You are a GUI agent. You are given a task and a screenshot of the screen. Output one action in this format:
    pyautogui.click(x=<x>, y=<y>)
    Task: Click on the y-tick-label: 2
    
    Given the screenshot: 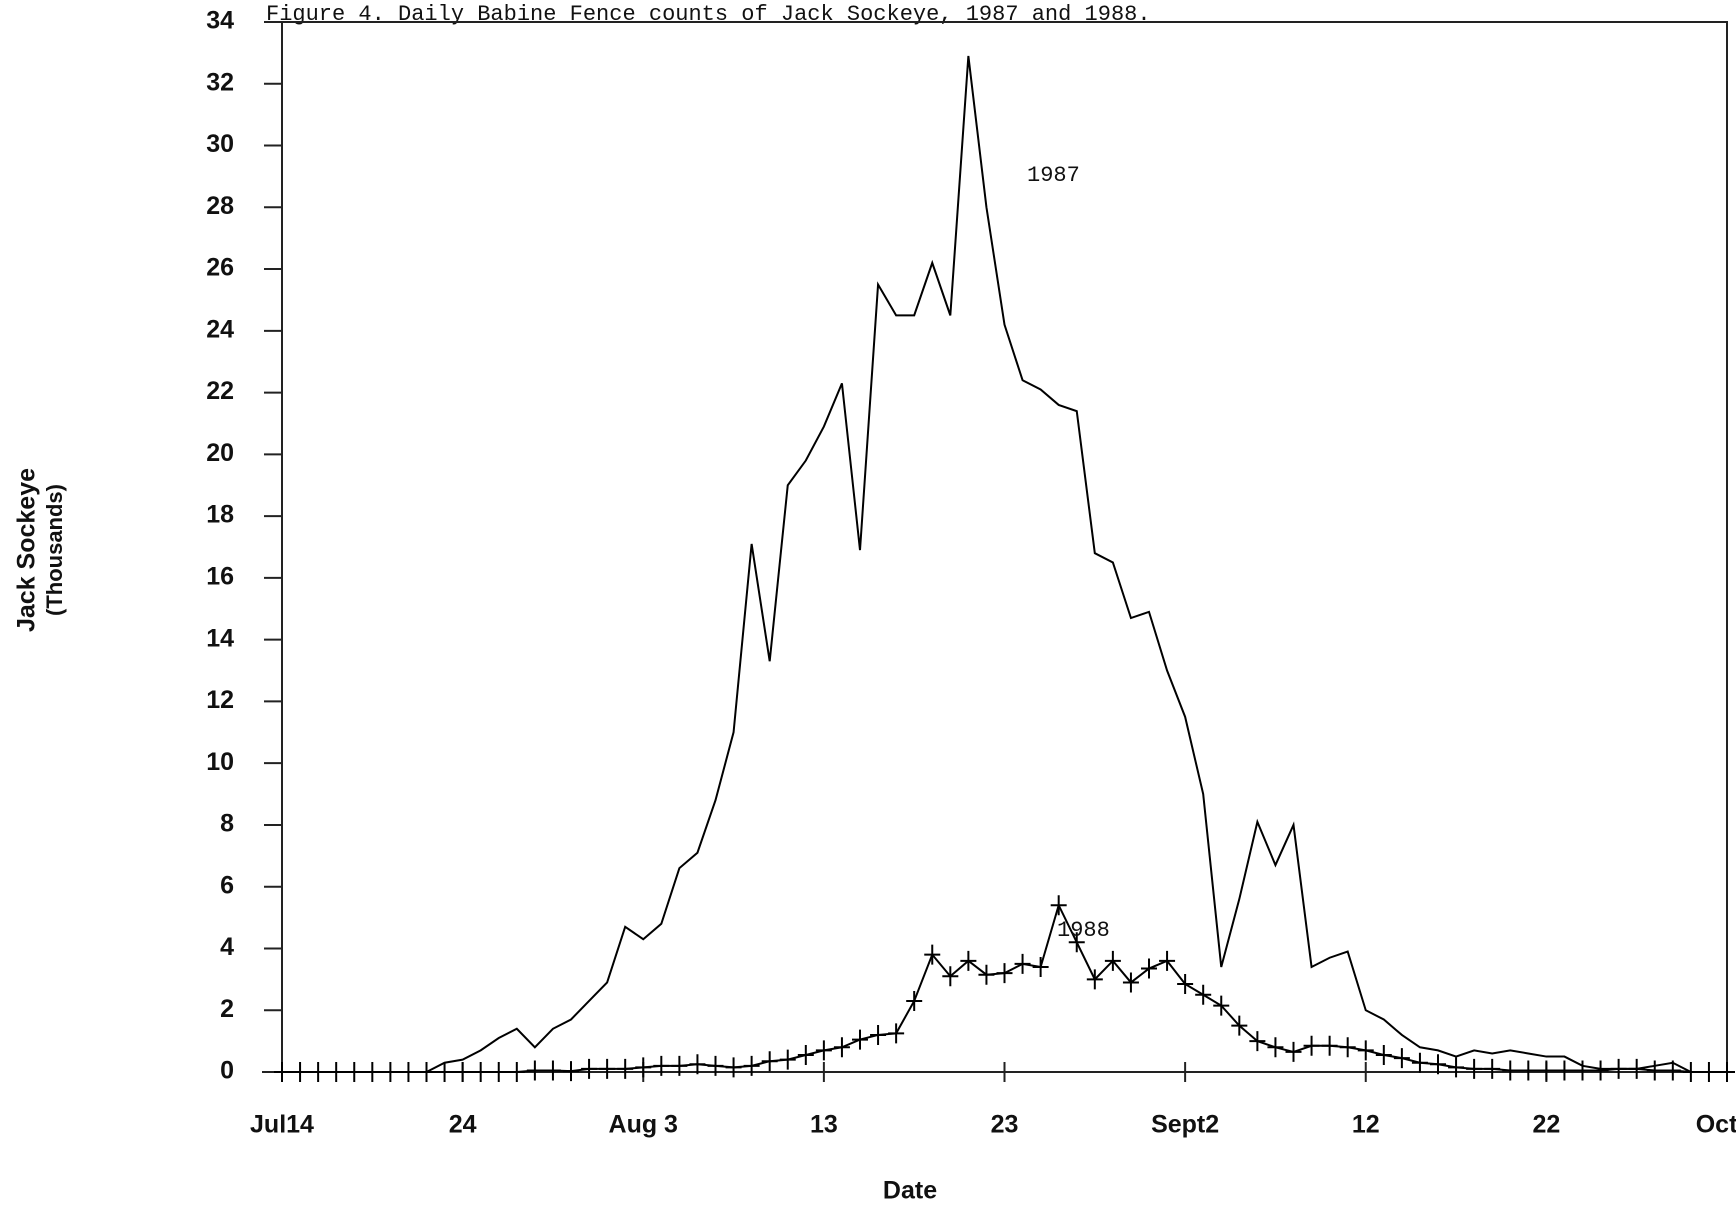 What is the action you would take?
    pyautogui.click(x=227, y=1009)
    